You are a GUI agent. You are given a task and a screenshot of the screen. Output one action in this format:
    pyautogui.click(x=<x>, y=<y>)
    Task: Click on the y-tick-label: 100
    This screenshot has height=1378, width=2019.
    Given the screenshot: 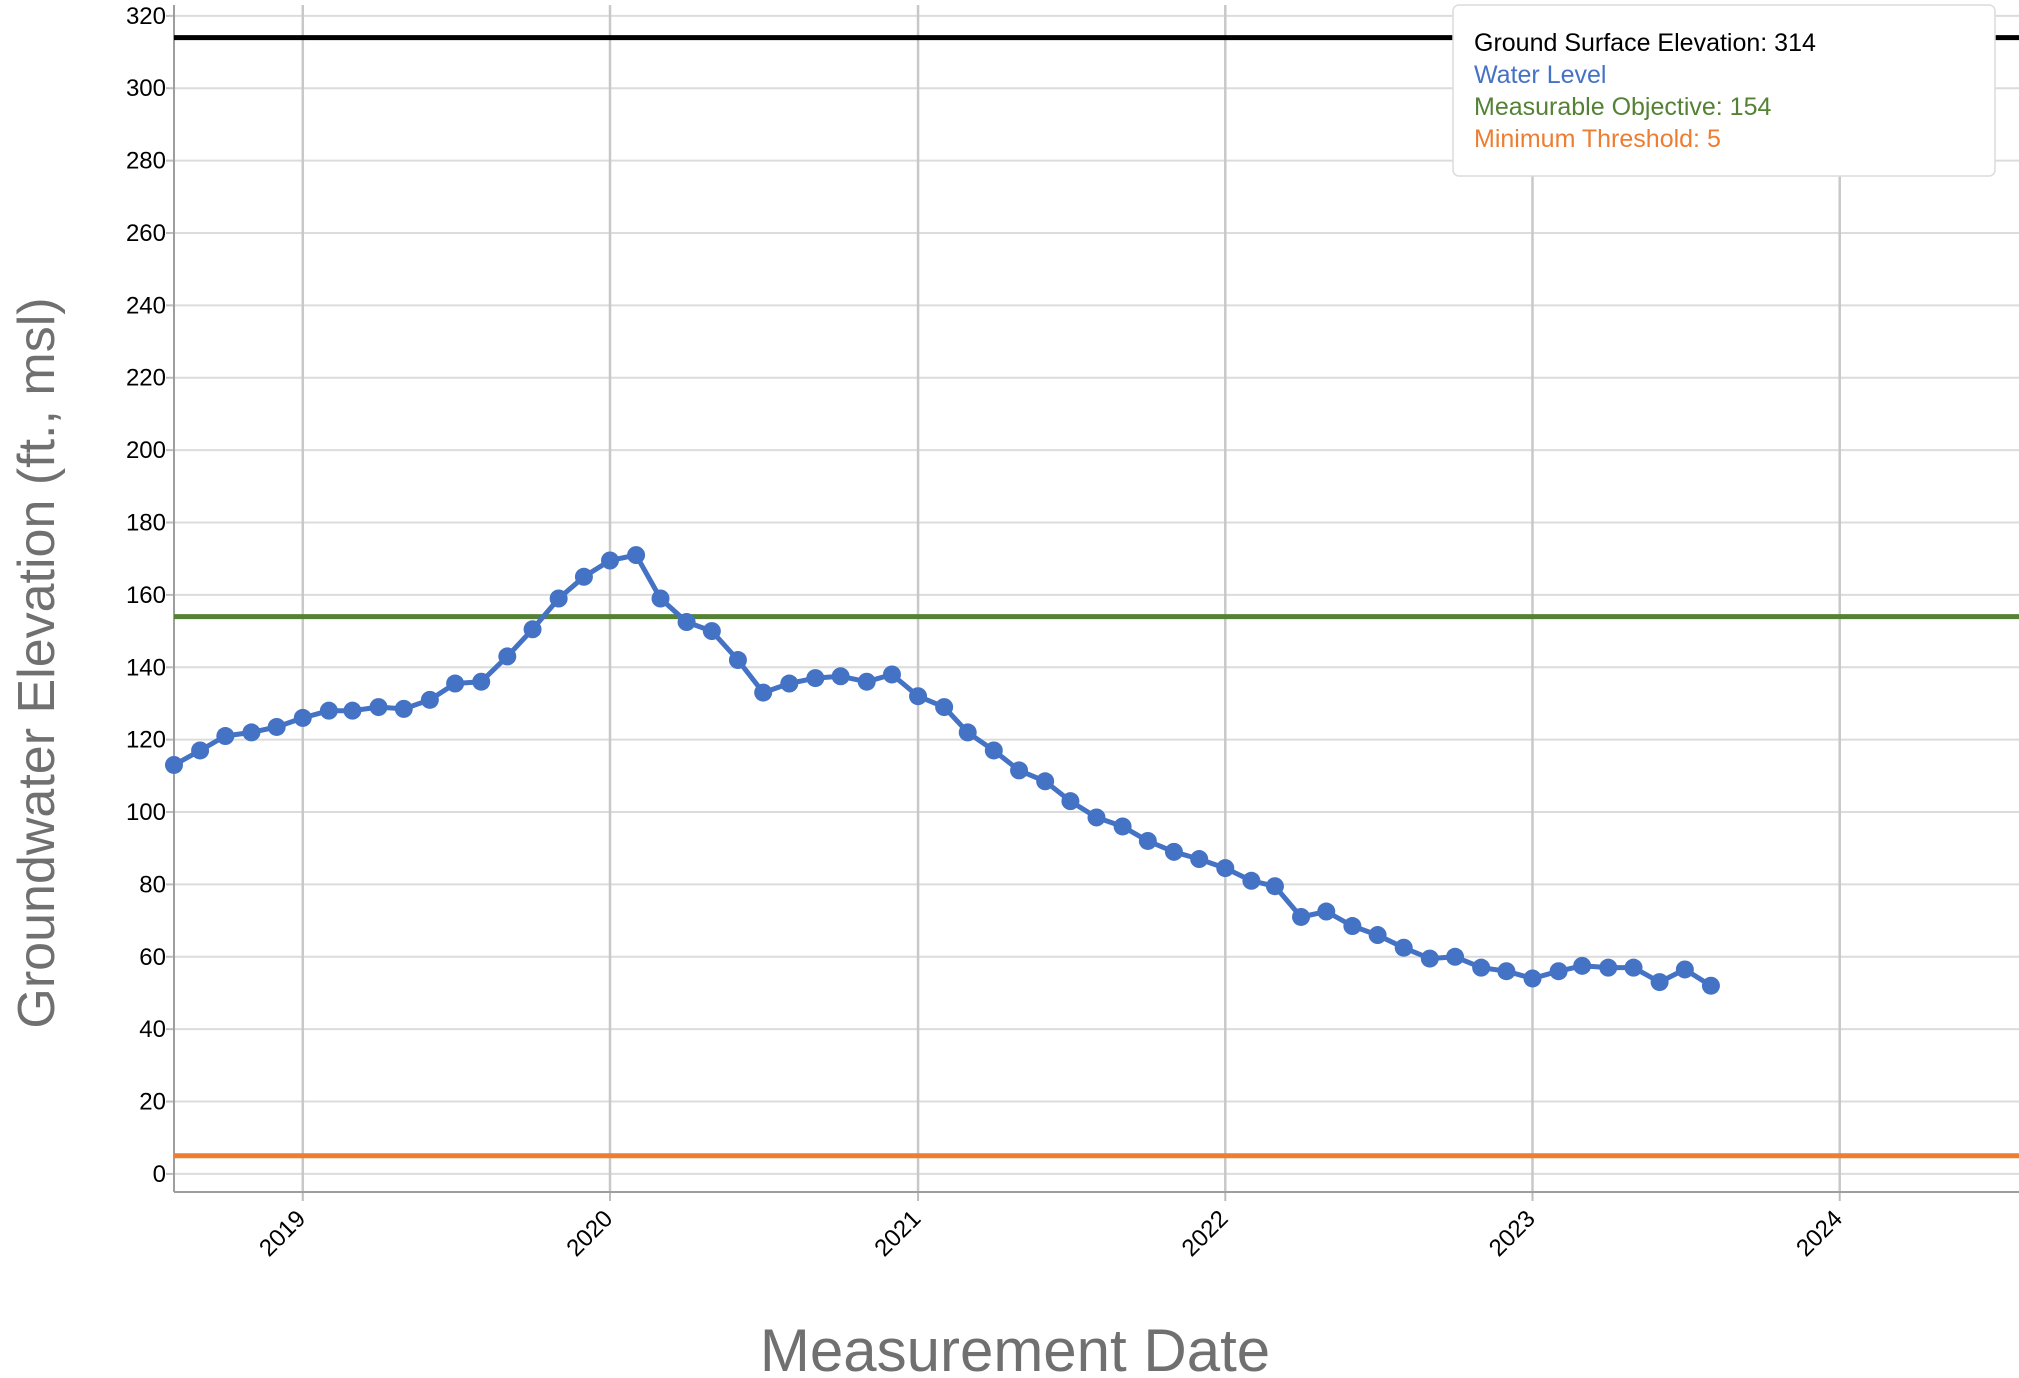 What is the action you would take?
    pyautogui.click(x=146, y=812)
    